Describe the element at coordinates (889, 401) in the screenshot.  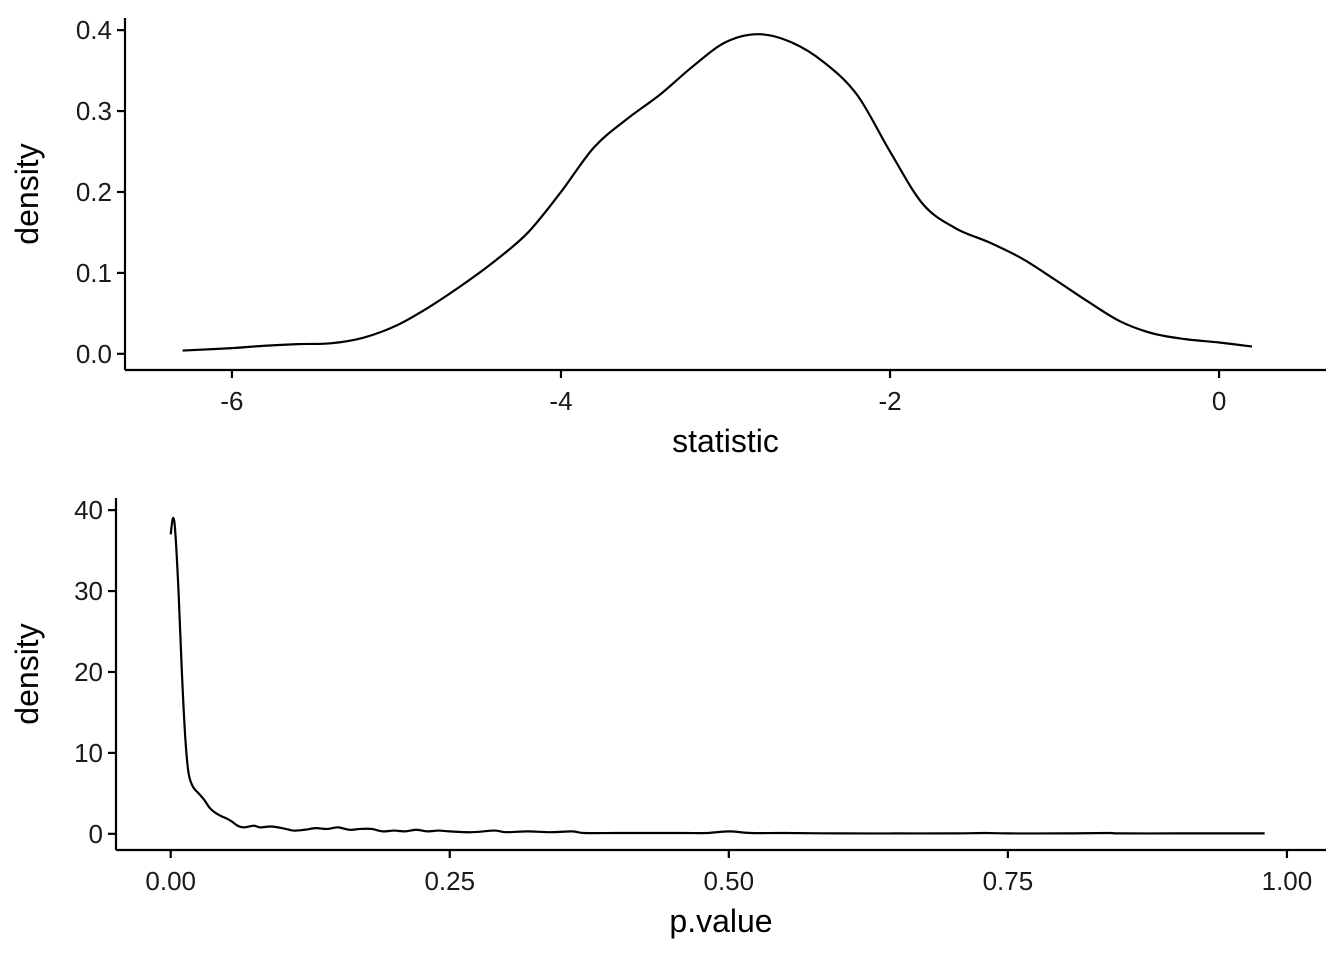
I see `x-tick-label: -2` at that location.